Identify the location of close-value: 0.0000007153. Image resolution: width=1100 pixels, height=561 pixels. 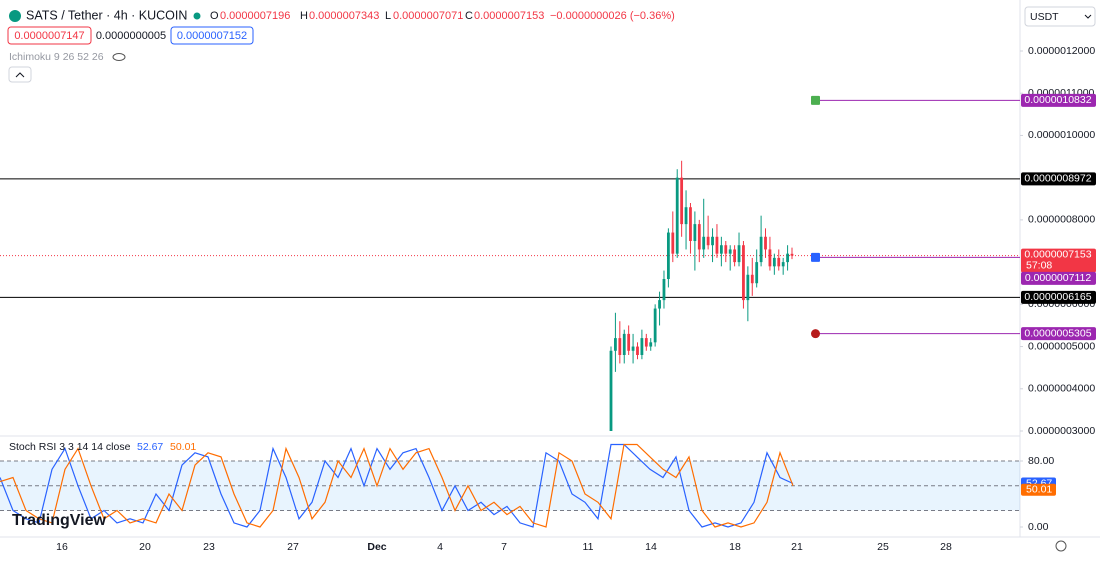
(509, 16).